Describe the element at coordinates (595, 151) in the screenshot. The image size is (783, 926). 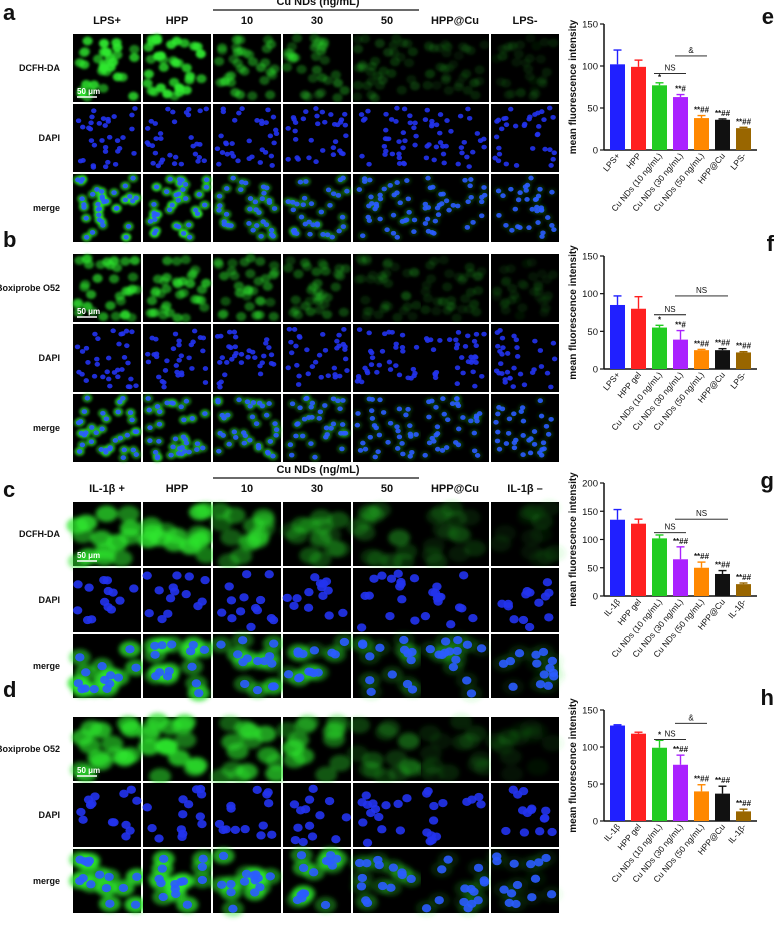
I see `y-tick-label-e-0: 0` at that location.